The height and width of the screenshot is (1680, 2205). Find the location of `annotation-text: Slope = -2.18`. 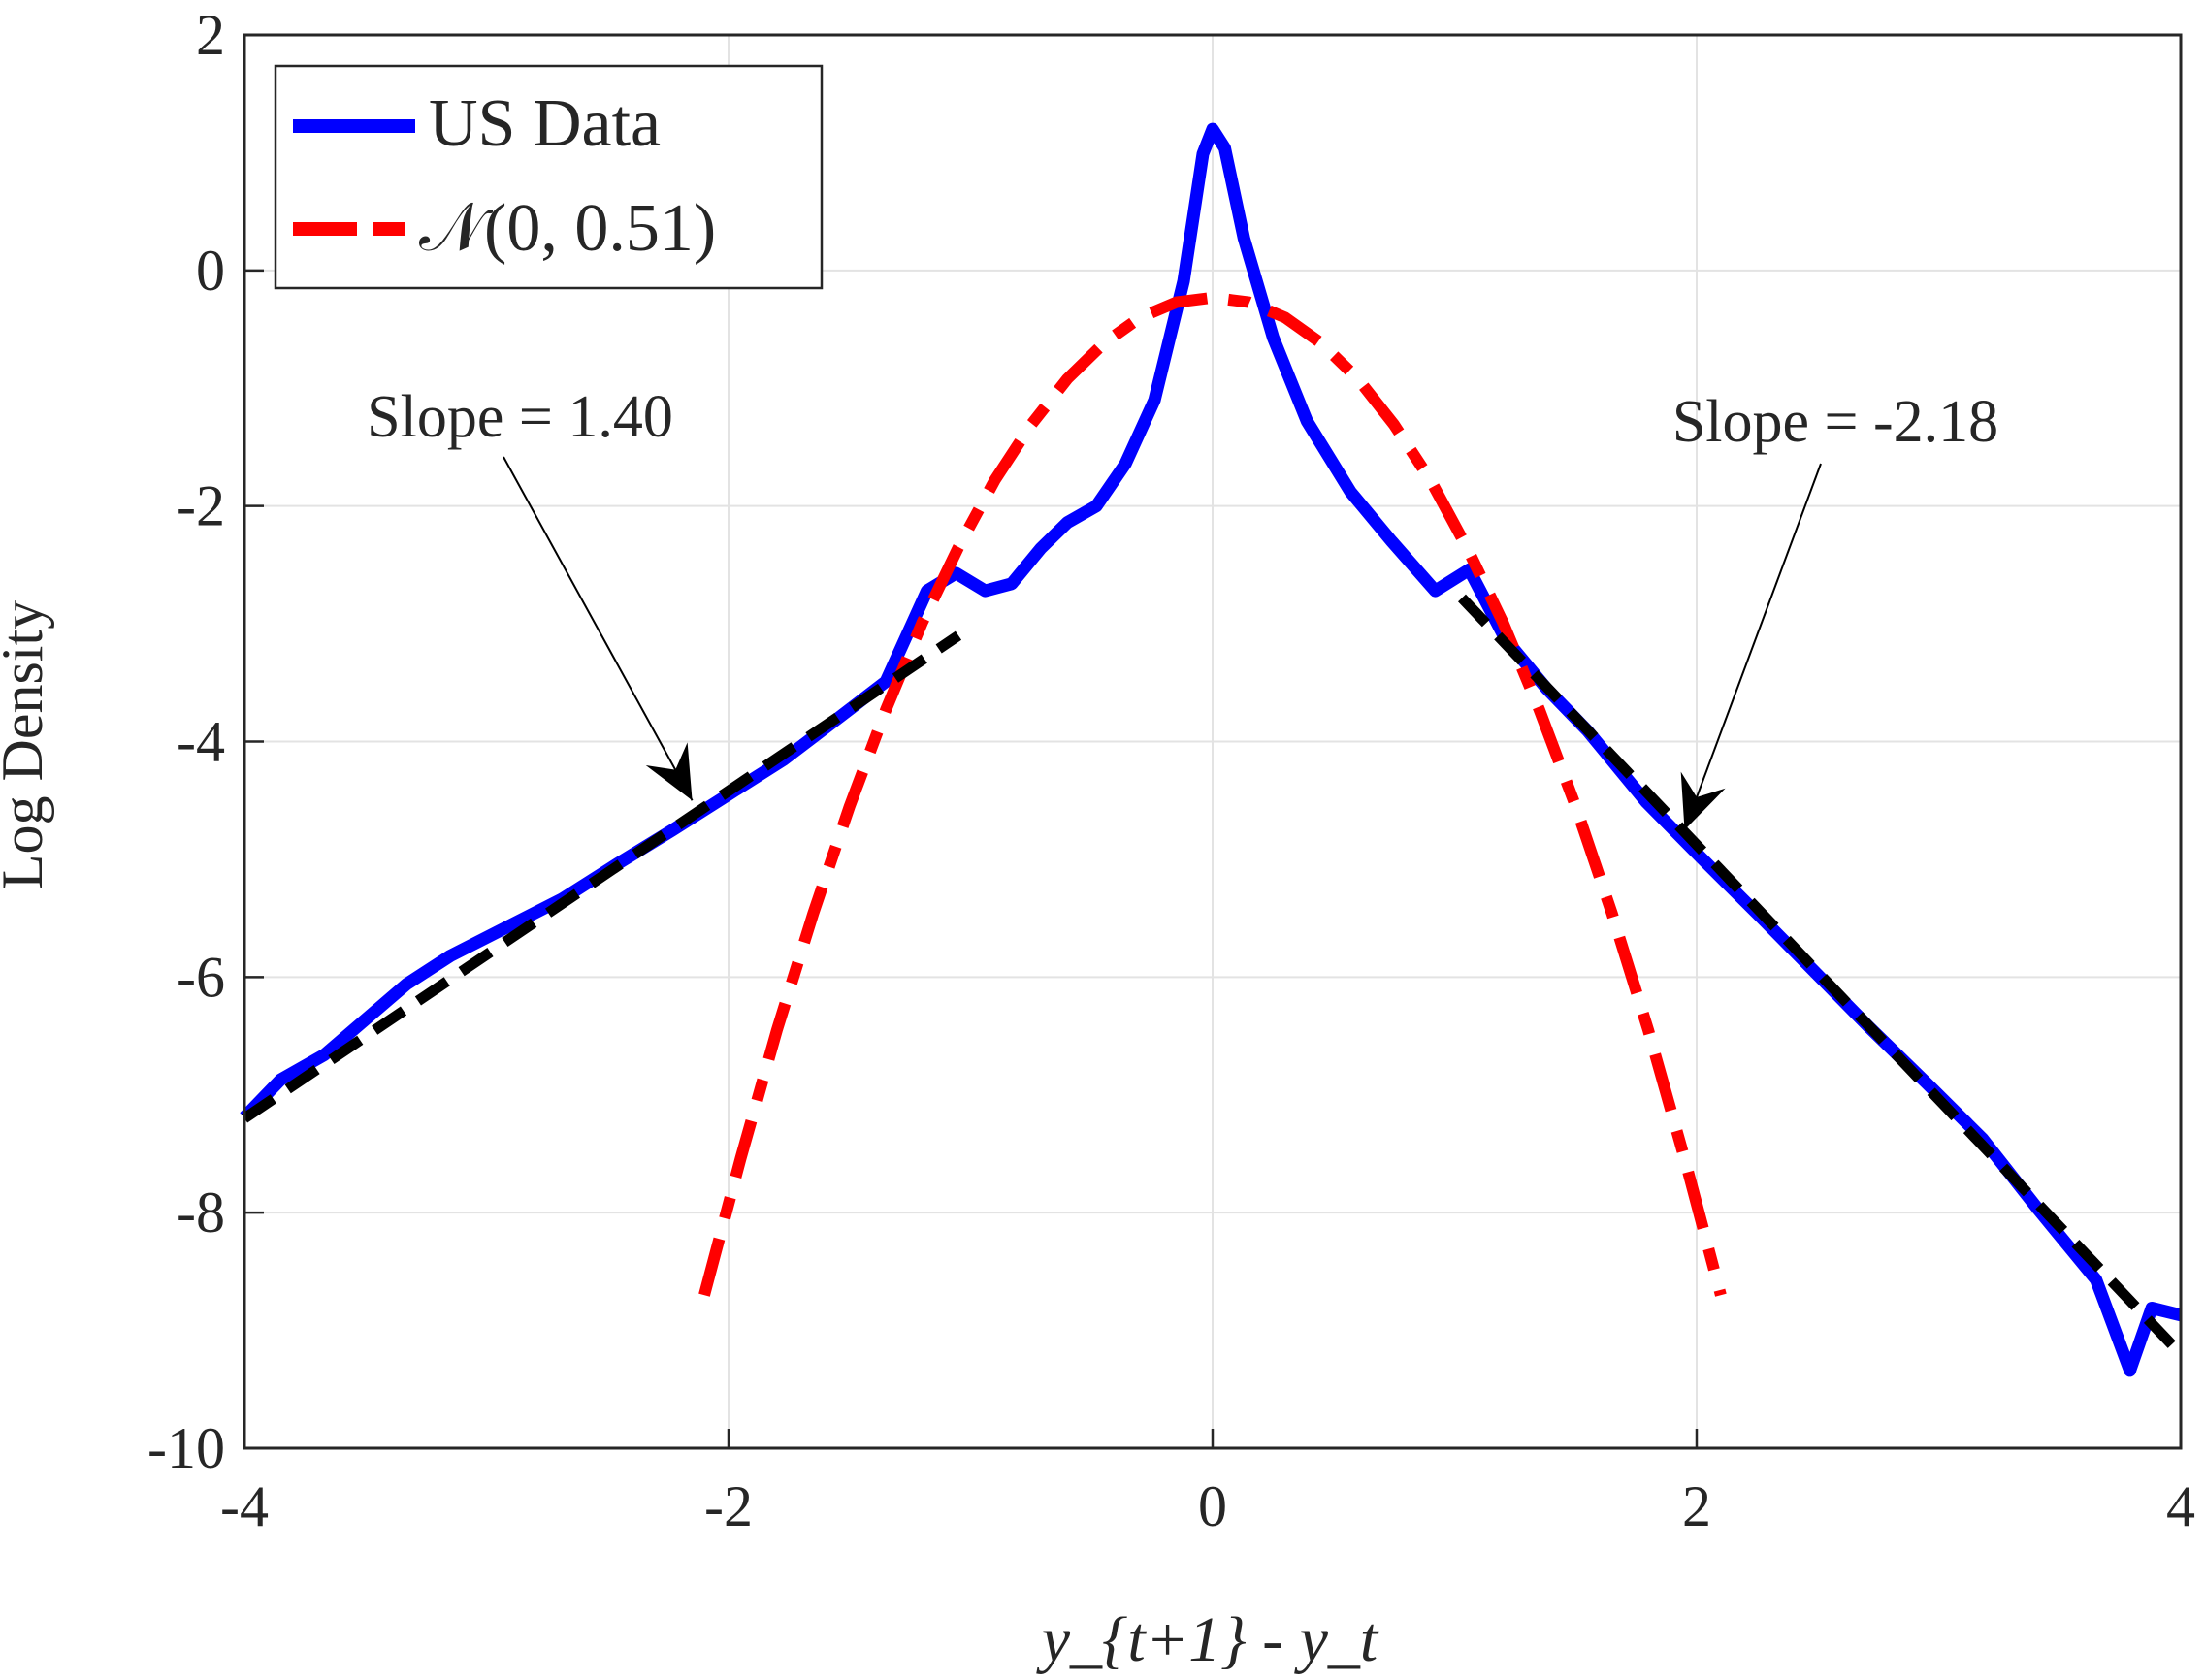

annotation-text: Slope = -2.18 is located at coordinates (1835, 422).